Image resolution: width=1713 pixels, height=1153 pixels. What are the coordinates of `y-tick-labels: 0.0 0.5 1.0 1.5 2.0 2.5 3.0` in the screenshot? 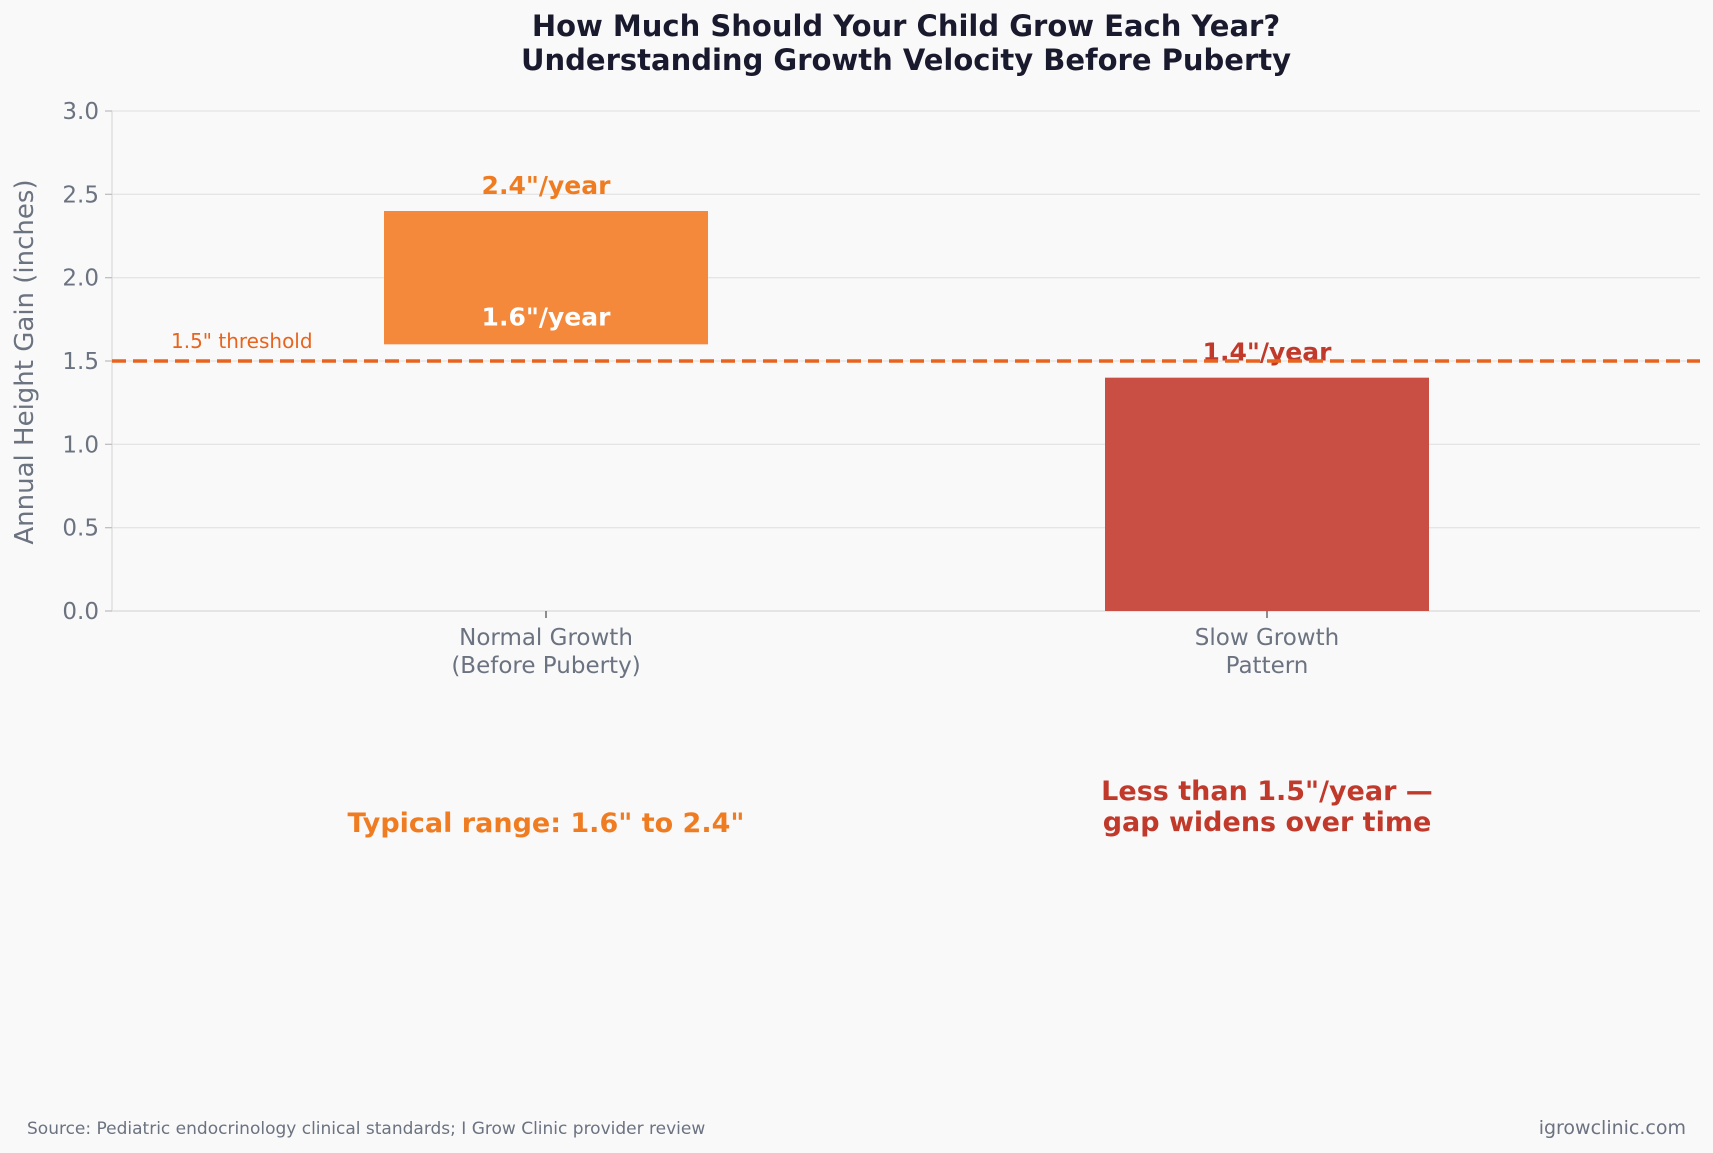 It's located at (87, 362).